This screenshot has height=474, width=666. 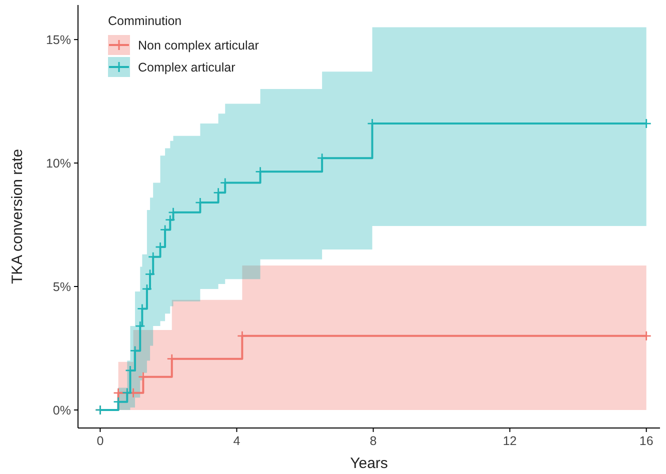 What do you see at coordinates (646, 441) in the screenshot?
I see `x-tick-label: 16` at bounding box center [646, 441].